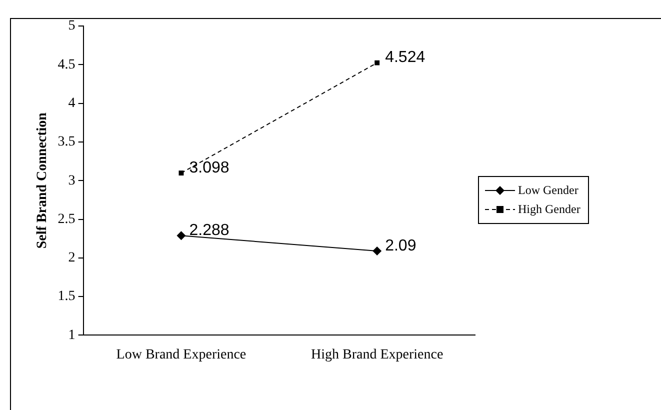 The height and width of the screenshot is (410, 661). What do you see at coordinates (405, 57) in the screenshot?
I see `data-label: 4.524` at bounding box center [405, 57].